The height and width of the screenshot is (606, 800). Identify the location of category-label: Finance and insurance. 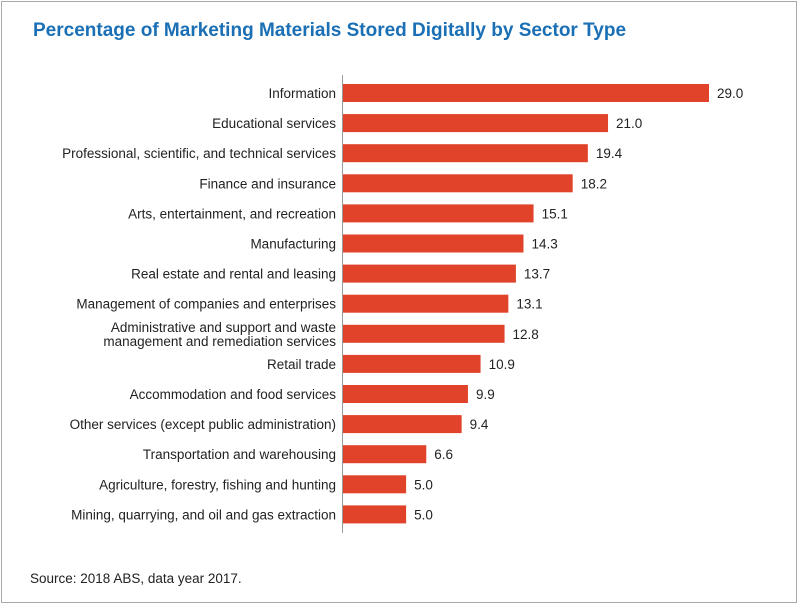
(267, 183).